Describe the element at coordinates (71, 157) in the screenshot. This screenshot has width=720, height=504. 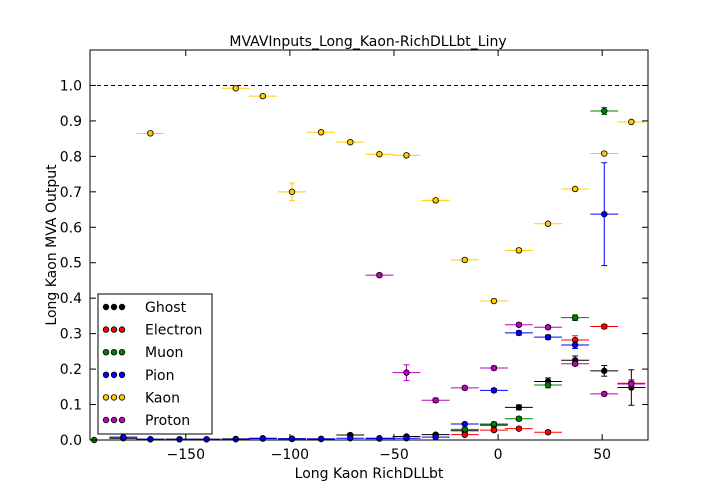
I see `y-tick-label: 0.8` at that location.